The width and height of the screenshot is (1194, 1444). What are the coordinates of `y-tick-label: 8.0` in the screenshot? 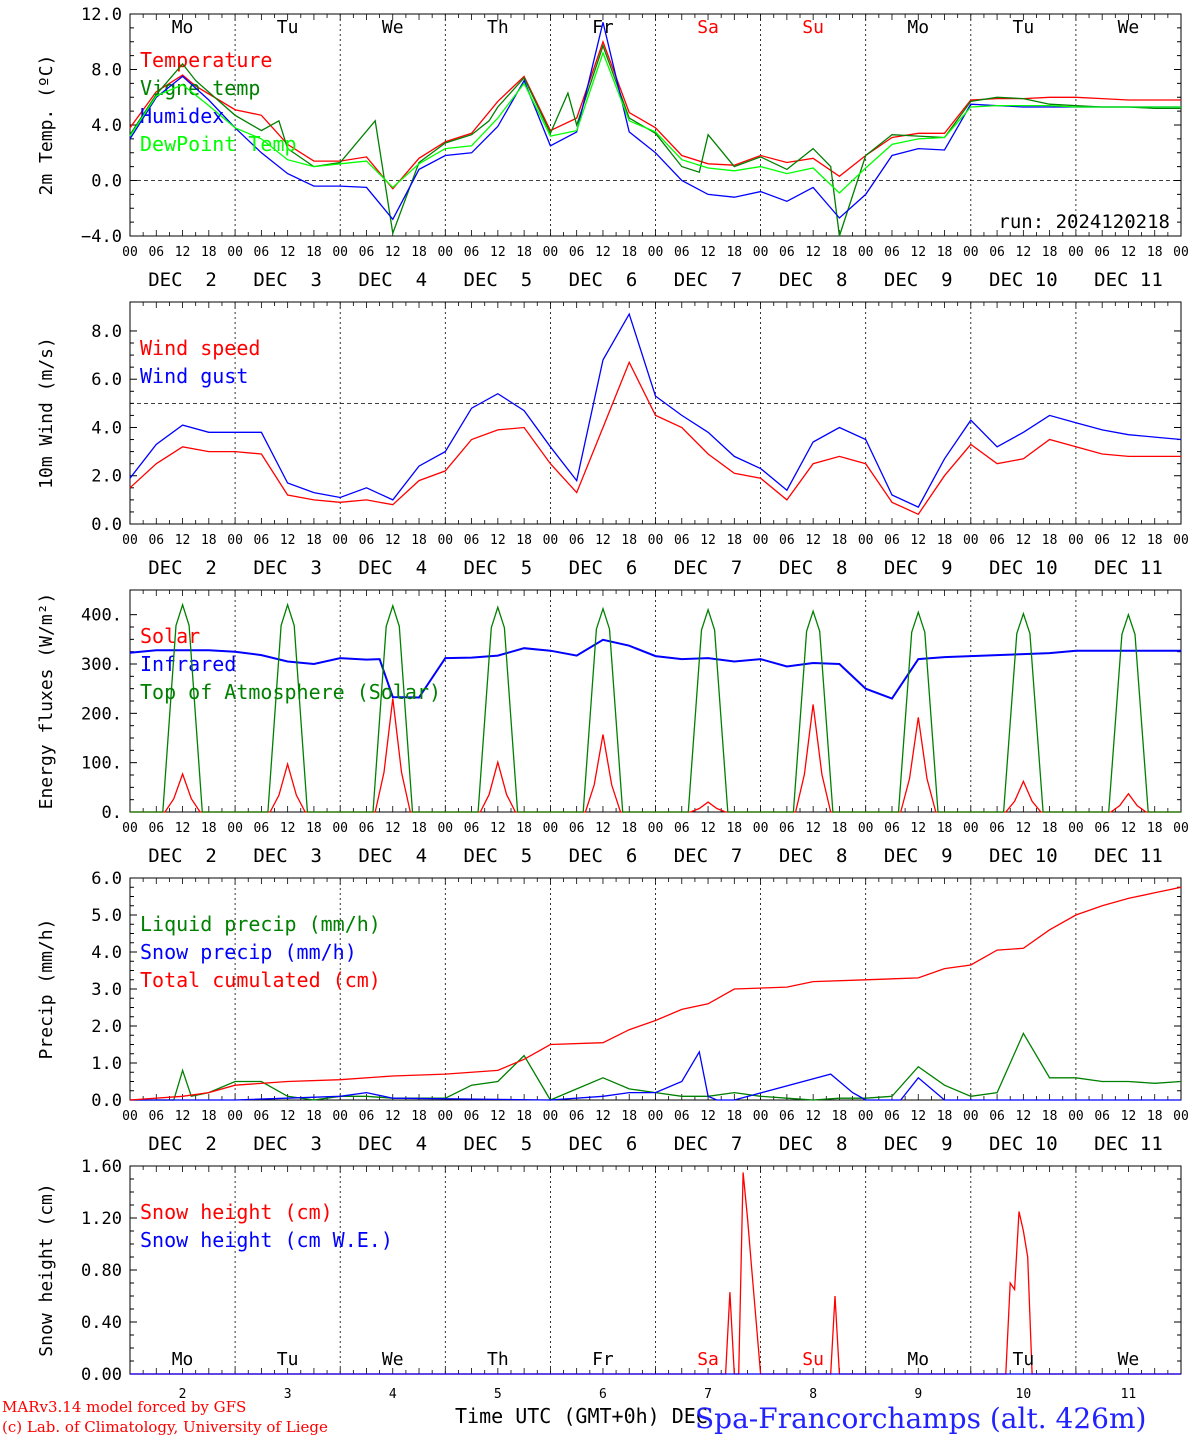 It's located at (106, 332).